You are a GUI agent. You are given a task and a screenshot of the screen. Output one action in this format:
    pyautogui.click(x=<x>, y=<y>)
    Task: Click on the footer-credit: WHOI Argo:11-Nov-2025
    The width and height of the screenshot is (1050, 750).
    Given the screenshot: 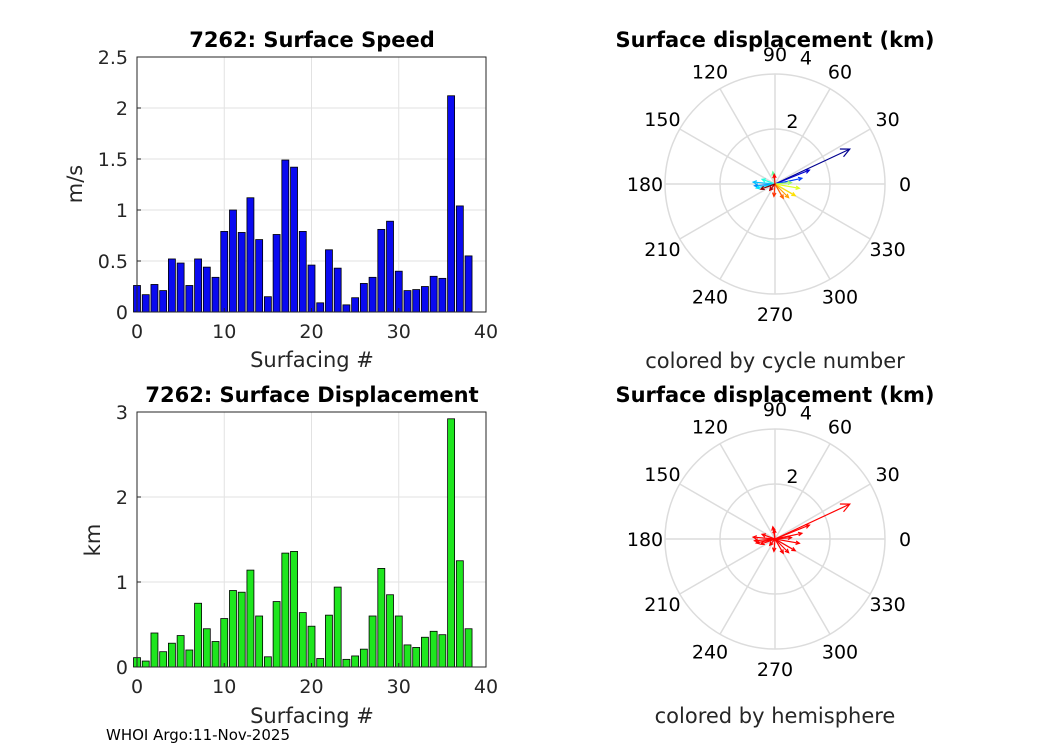 What is the action you would take?
    pyautogui.click(x=198, y=735)
    